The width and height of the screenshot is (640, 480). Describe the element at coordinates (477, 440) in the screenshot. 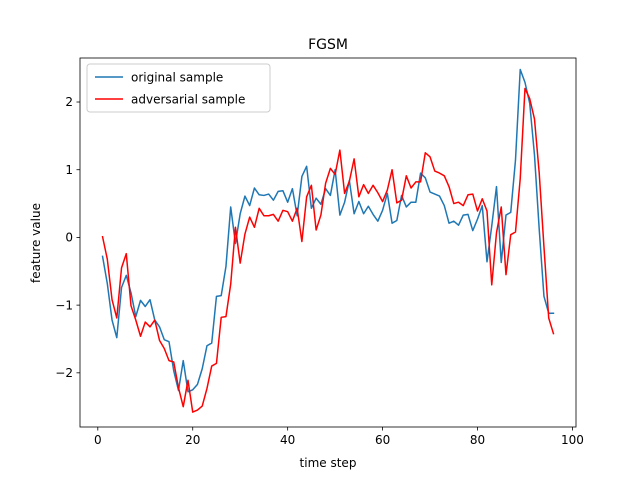

I see `x-tick-label: 80` at that location.